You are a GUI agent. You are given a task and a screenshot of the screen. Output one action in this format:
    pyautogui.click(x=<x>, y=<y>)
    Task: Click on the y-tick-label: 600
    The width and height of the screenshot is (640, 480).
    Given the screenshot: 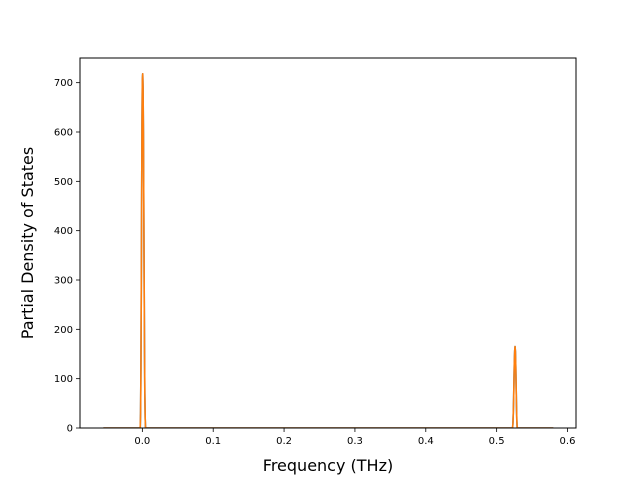 What is the action you would take?
    pyautogui.click(x=63, y=133)
    